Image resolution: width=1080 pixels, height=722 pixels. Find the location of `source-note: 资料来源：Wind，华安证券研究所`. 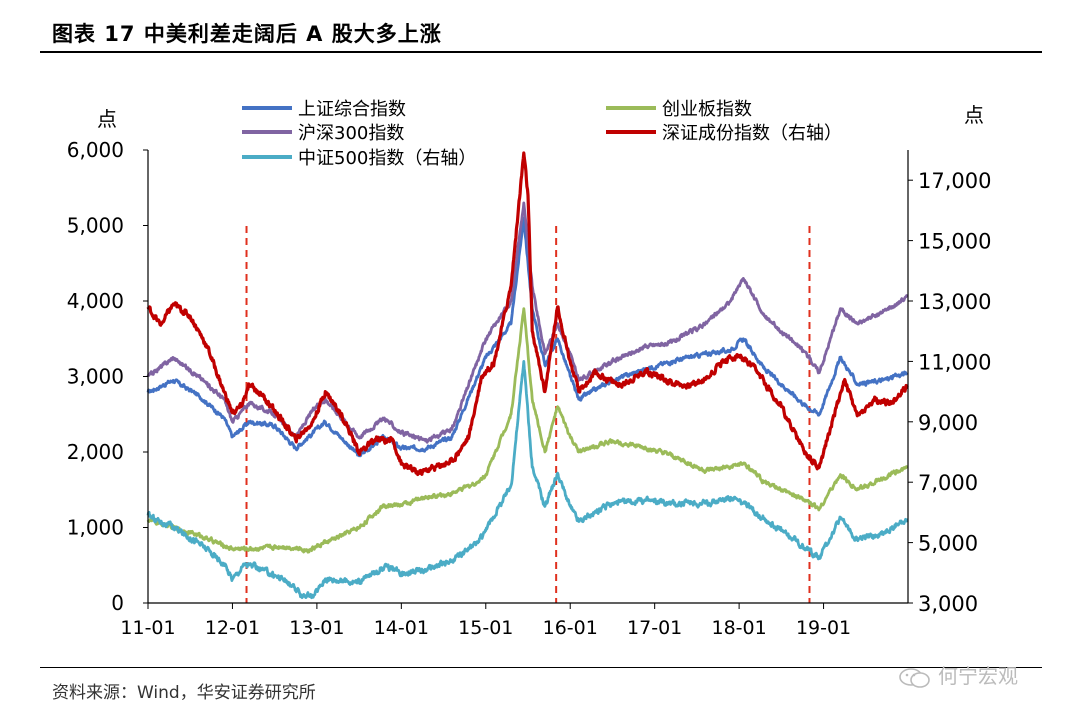

source-note: 资料来源：Wind，华安证券研究所 is located at coordinates (184, 693).